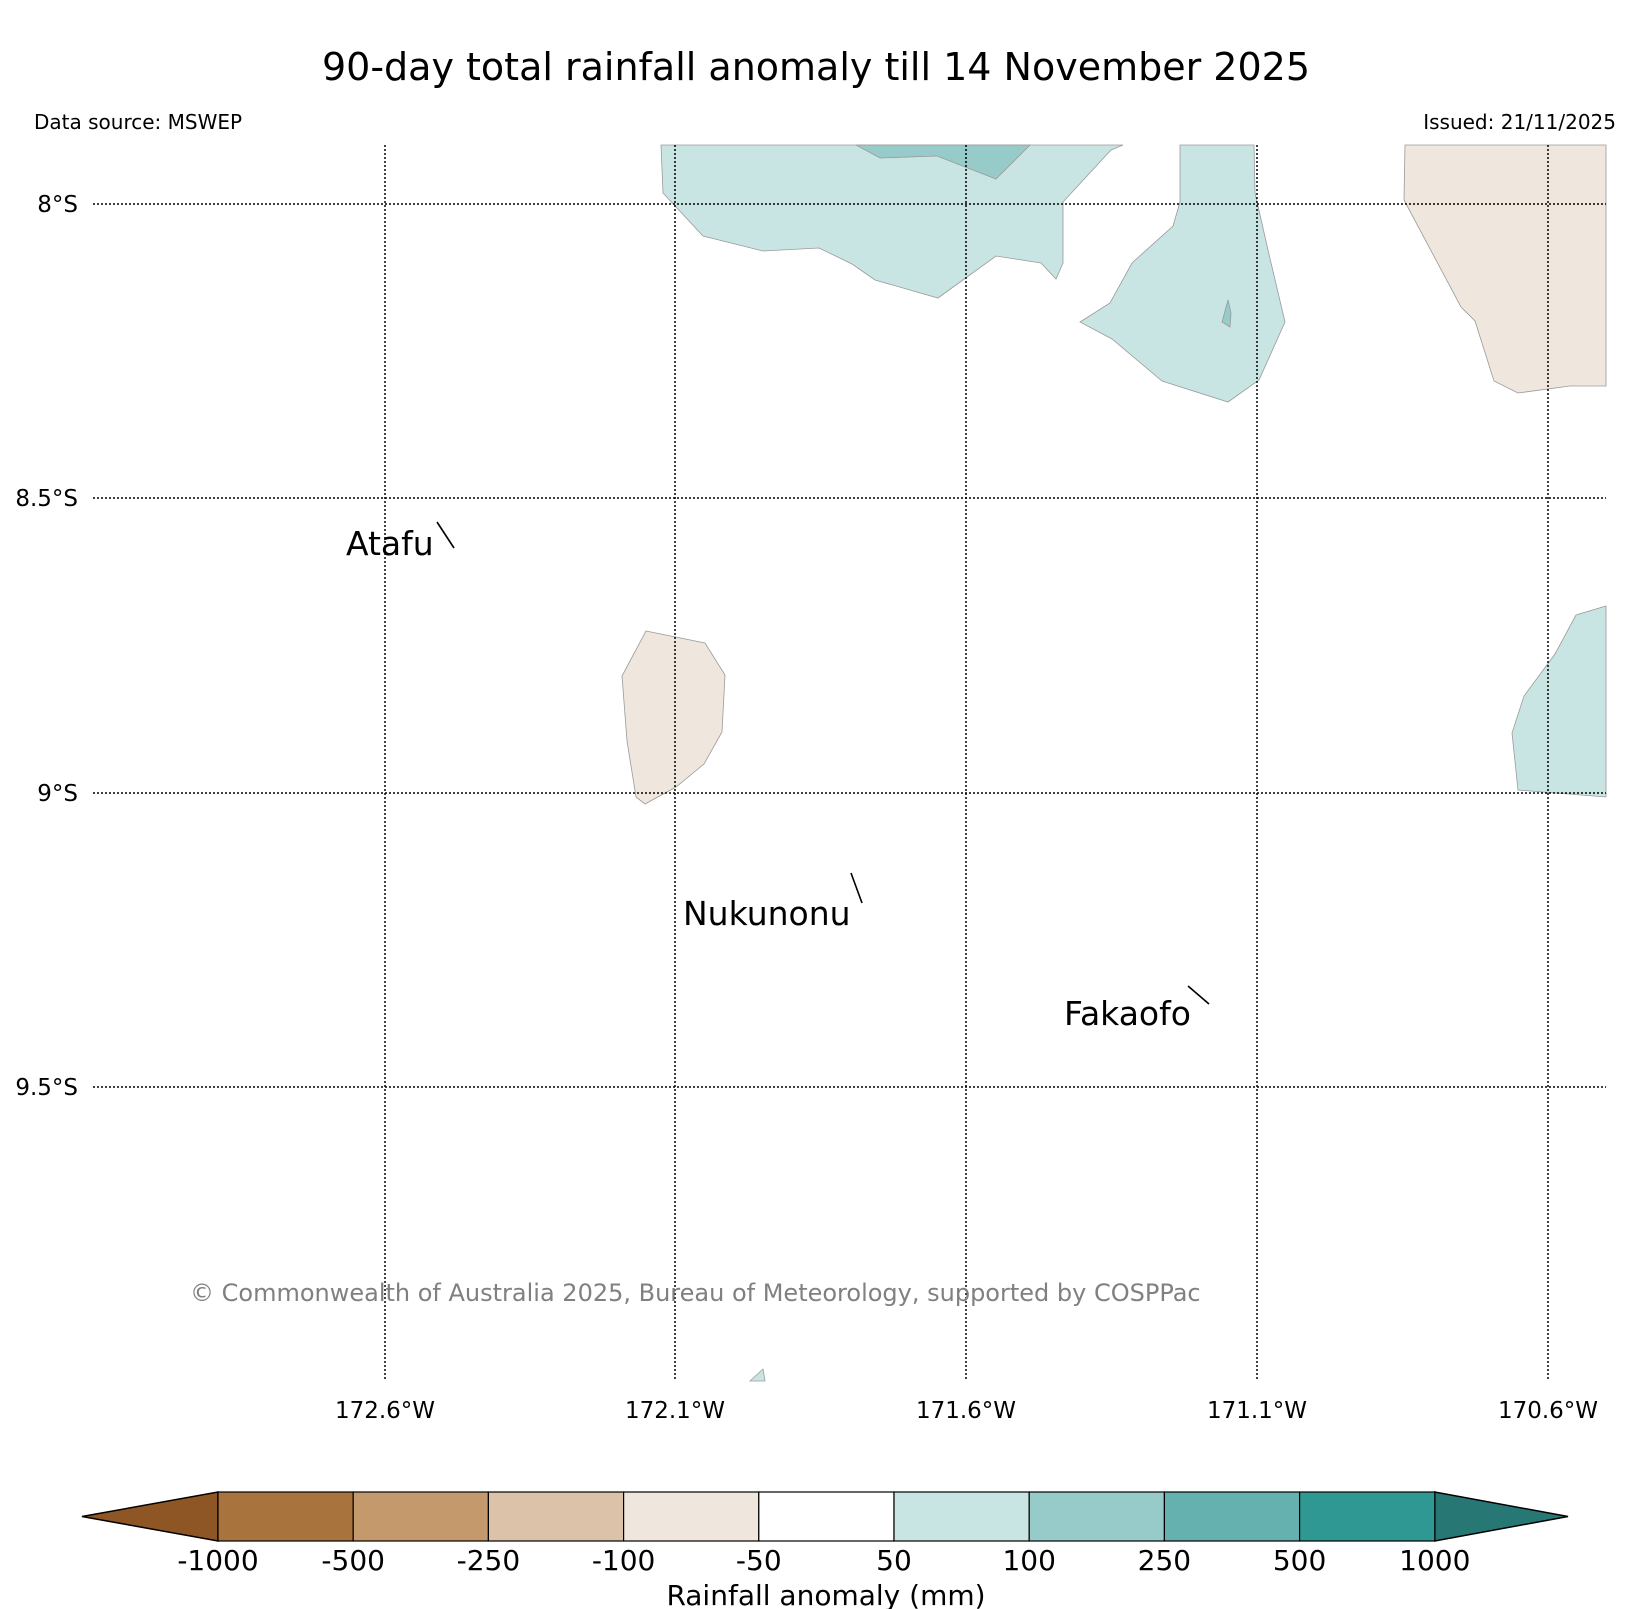  What do you see at coordinates (823, 1560) in the screenshot?
I see `colorbar-ticks: -1000 -500 -250 -100 -50 50 100 250 500 1000` at bounding box center [823, 1560].